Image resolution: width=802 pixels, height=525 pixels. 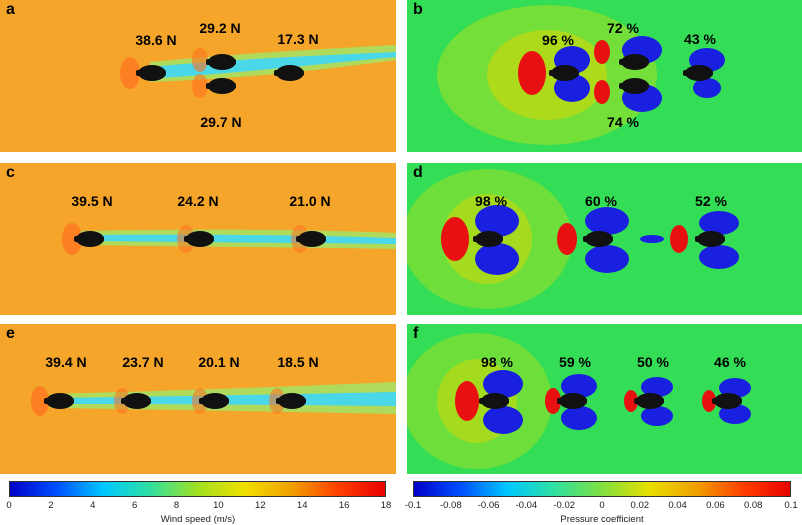 What do you see at coordinates (344, 505) in the screenshot?
I see `wind-tick-label: 16` at bounding box center [344, 505].